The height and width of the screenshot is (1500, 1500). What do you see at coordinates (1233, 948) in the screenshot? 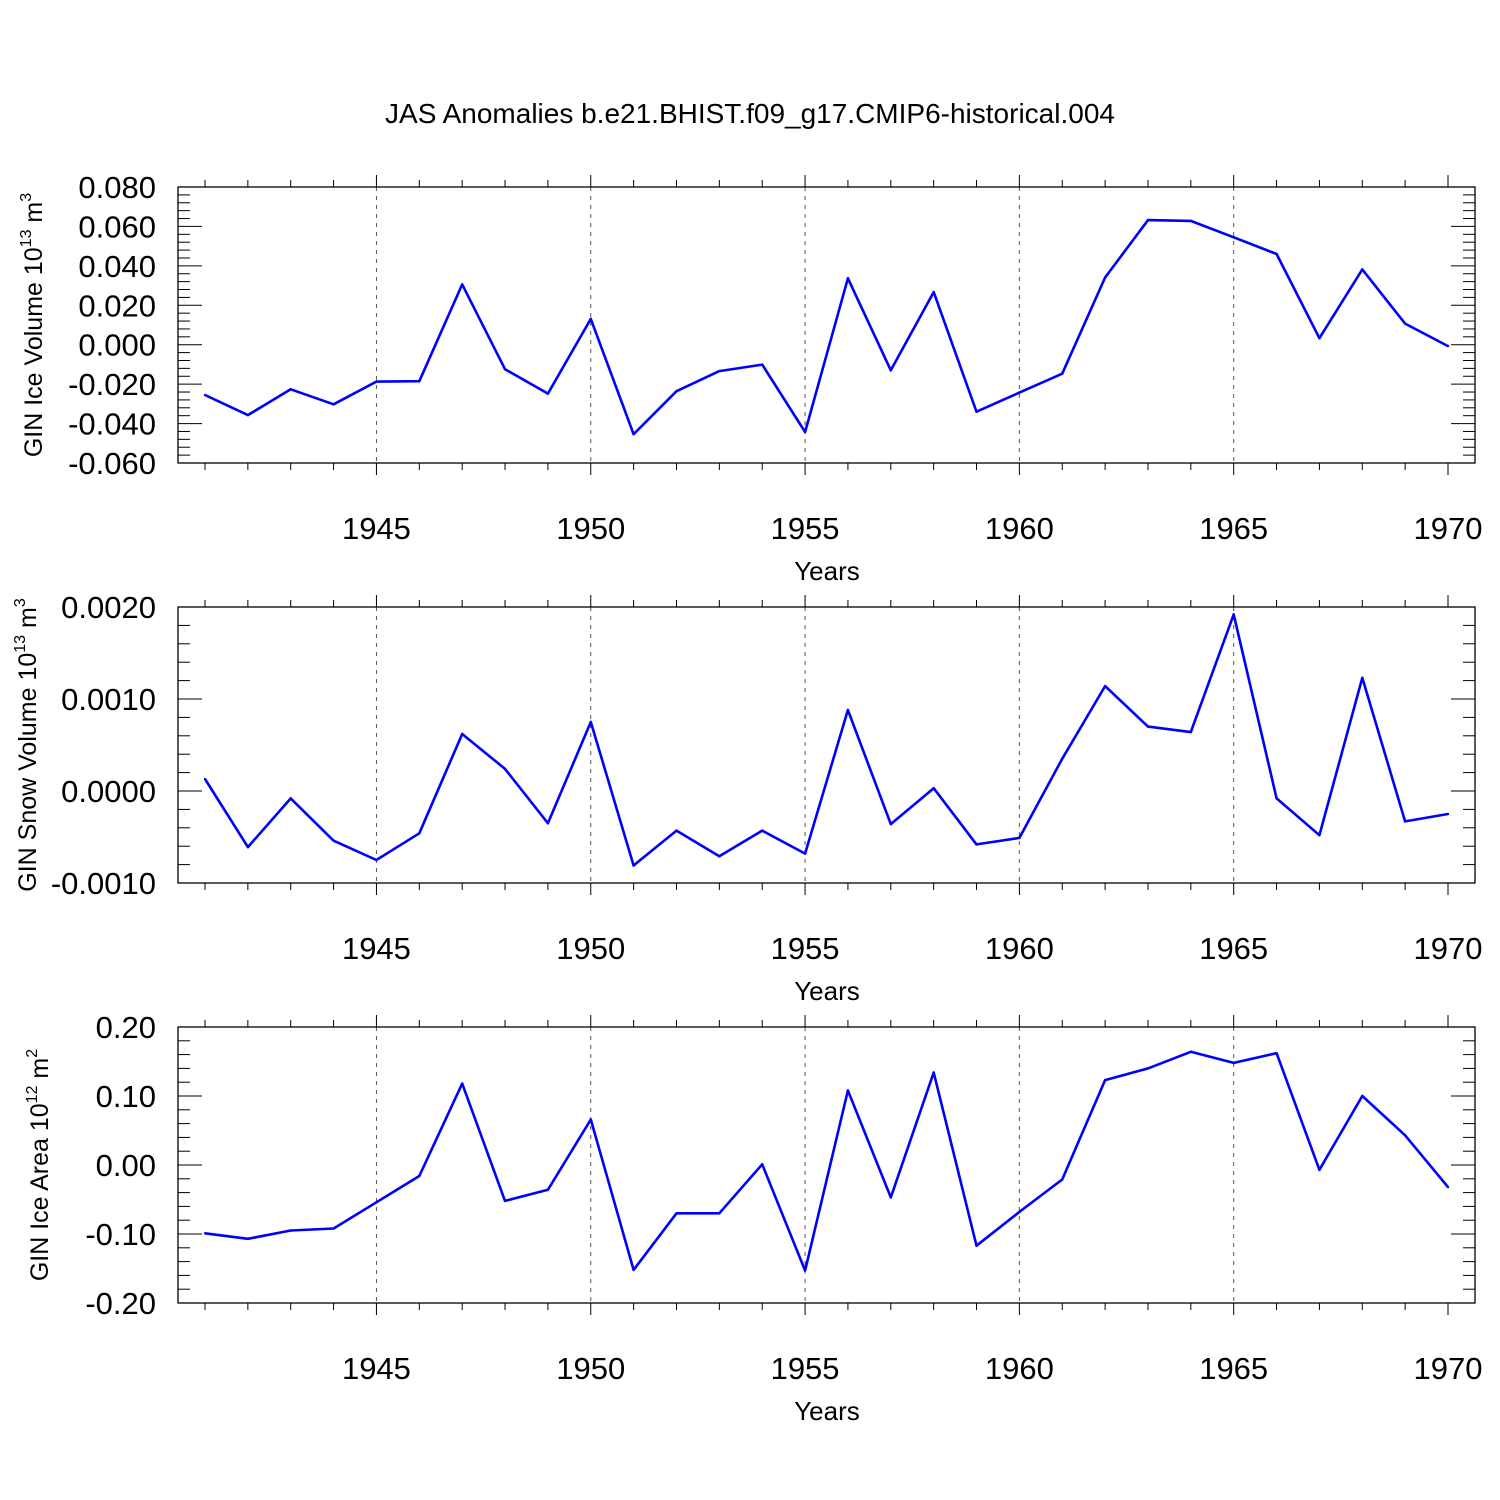
I see `snow-volume-x-tick-label: 1965` at bounding box center [1233, 948].